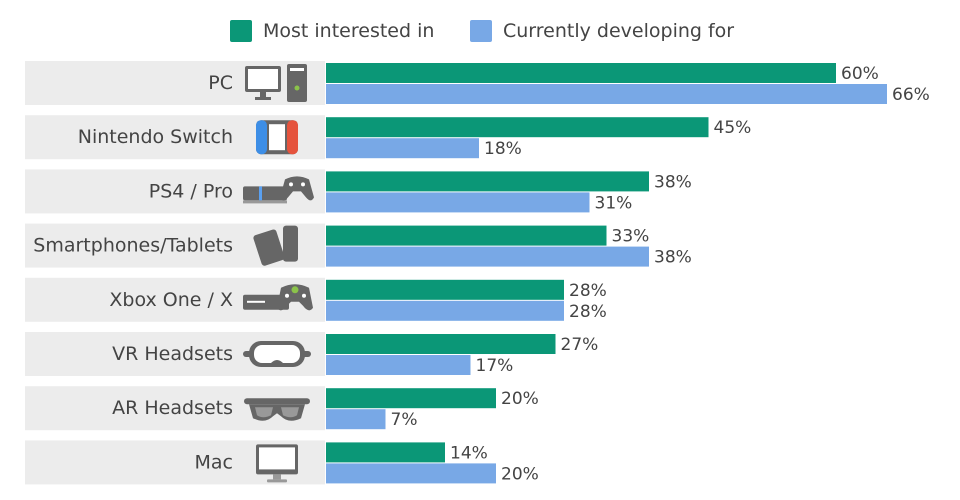  What do you see at coordinates (290, 412) in the screenshot?
I see `ar-lens-right` at bounding box center [290, 412].